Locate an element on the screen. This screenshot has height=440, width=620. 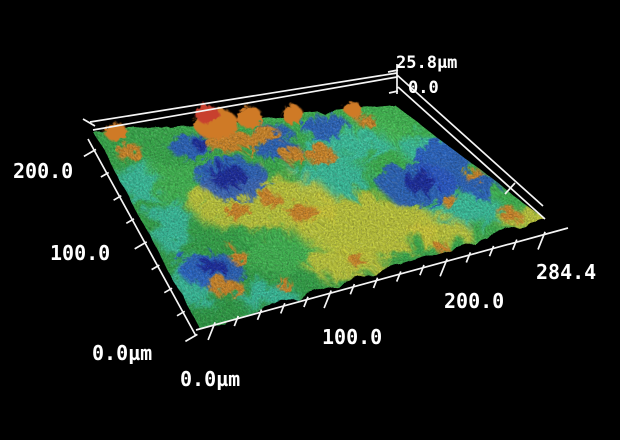
x-axis-tick-label-0: 0.0µm is located at coordinates (210, 379).